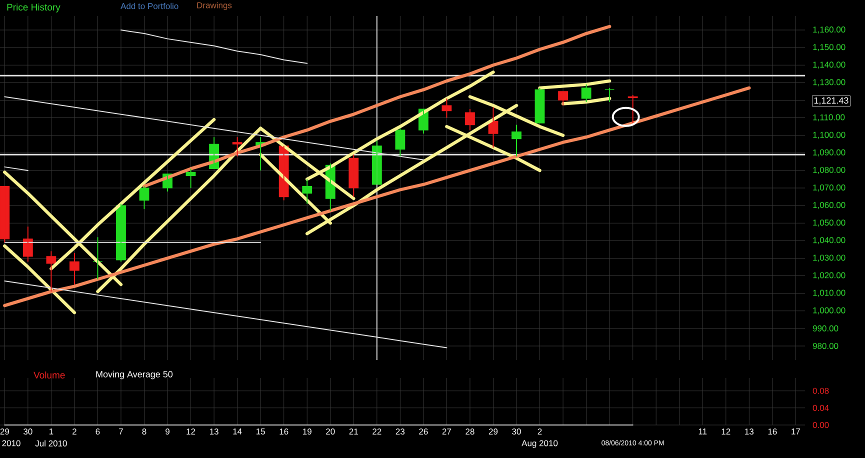  I want to click on chart-title: Price History, so click(33, 8).